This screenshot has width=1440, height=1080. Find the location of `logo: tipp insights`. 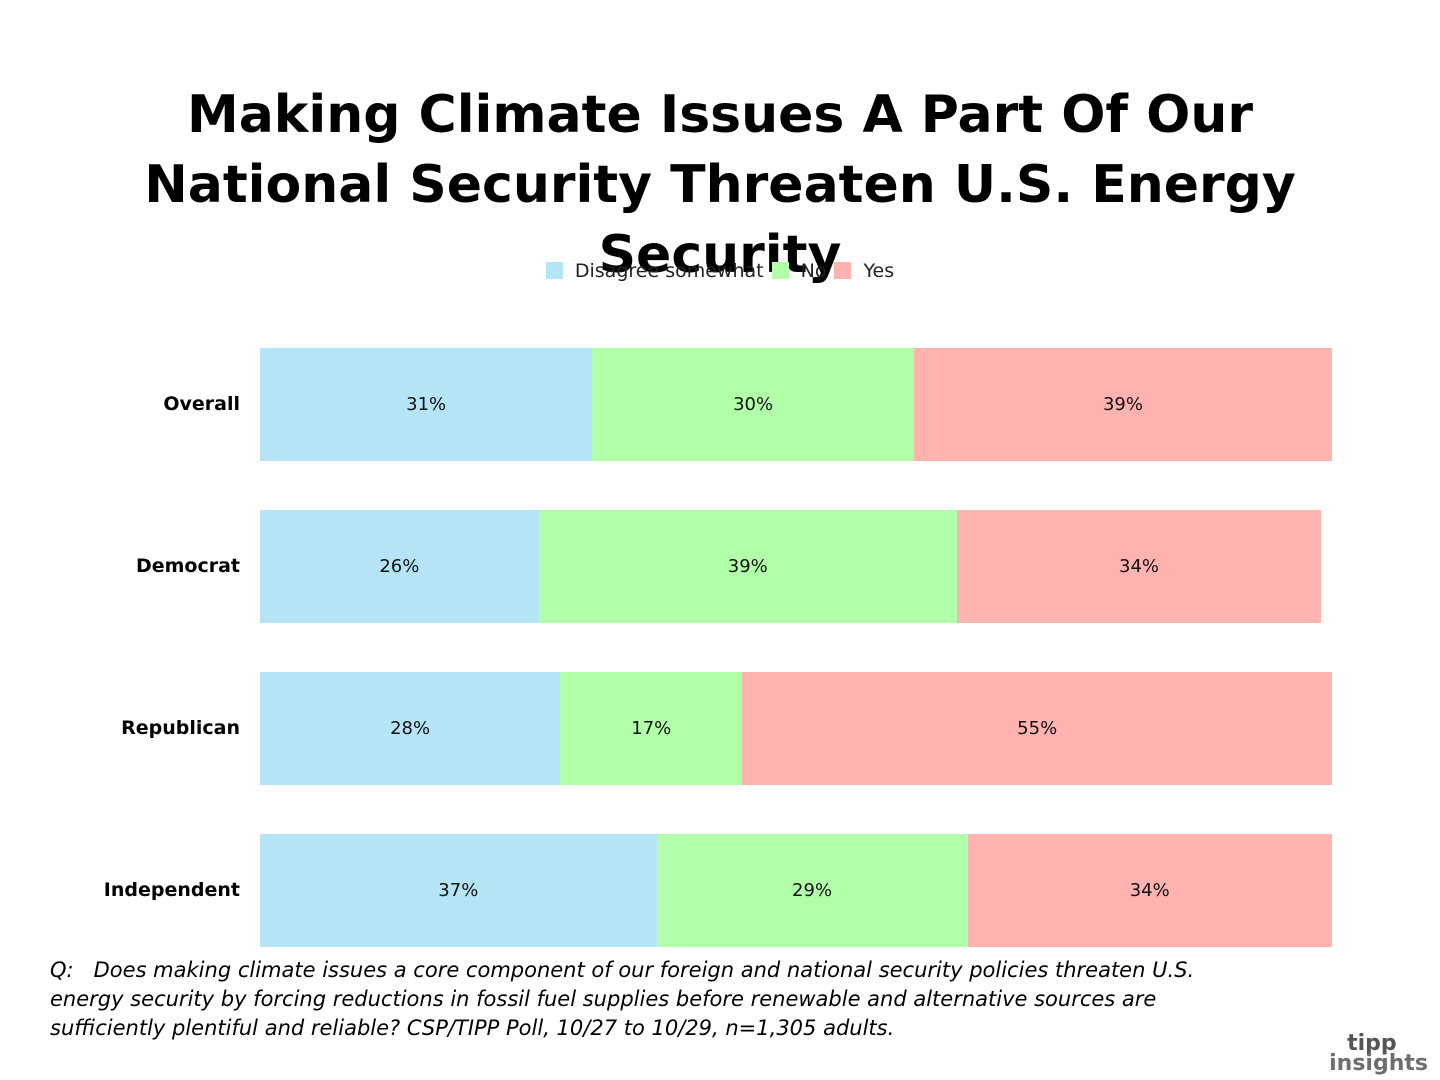

logo: tipp insights is located at coordinates (1378, 1053).